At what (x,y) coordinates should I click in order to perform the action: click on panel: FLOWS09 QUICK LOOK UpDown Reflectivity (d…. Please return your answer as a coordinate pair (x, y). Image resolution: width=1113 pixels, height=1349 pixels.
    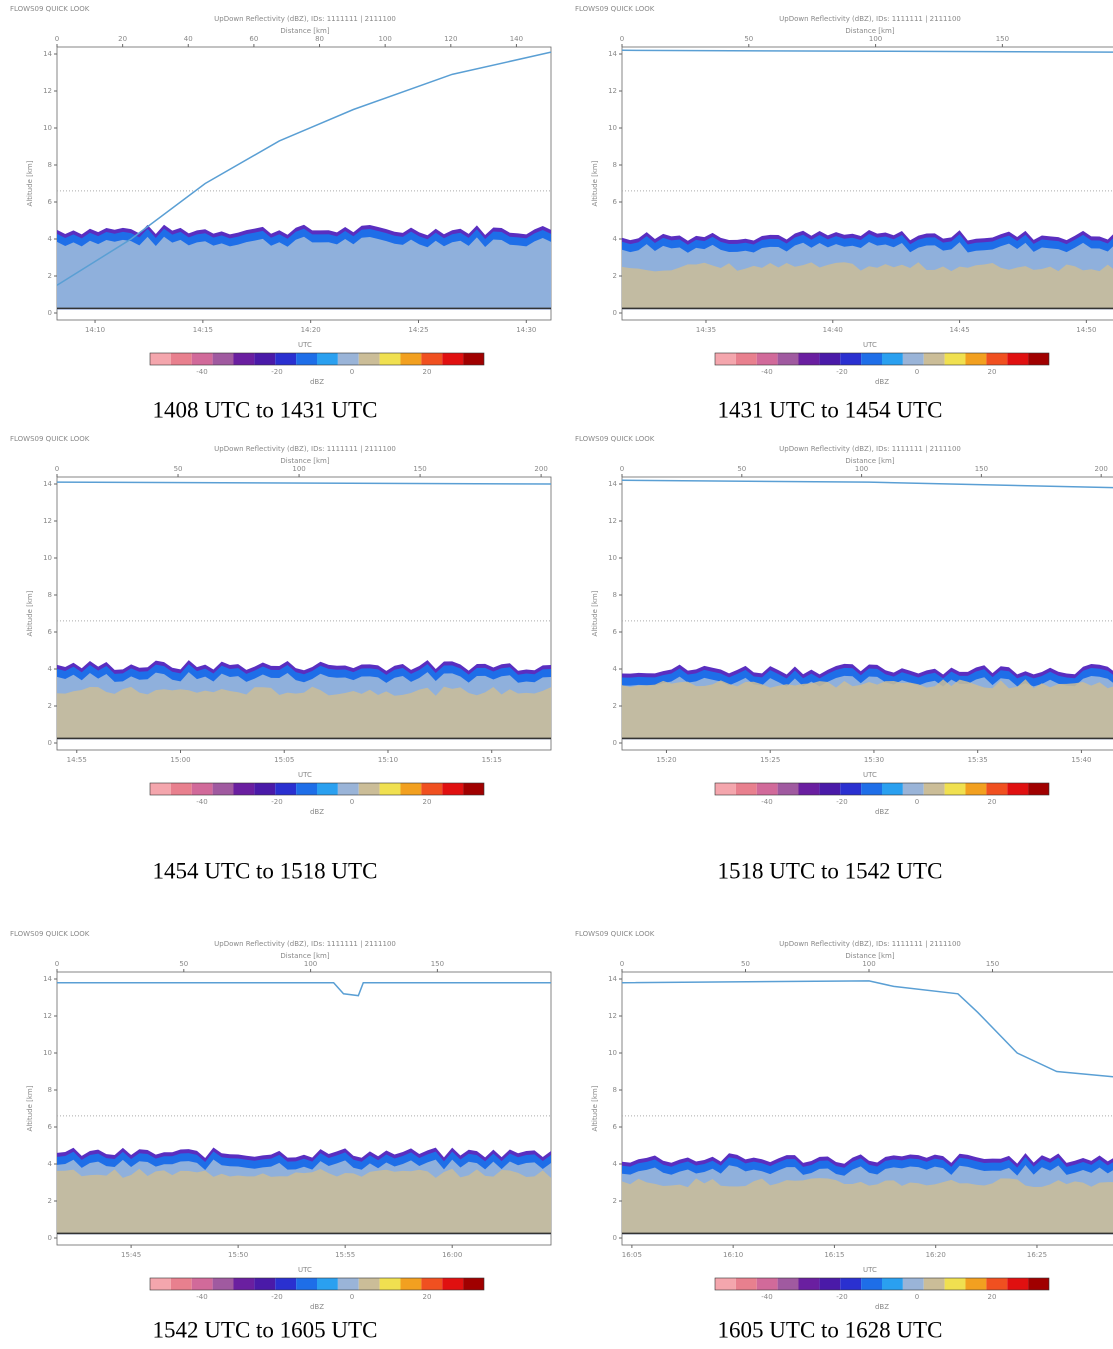
    Looking at the image, I should click on (844, 1136).